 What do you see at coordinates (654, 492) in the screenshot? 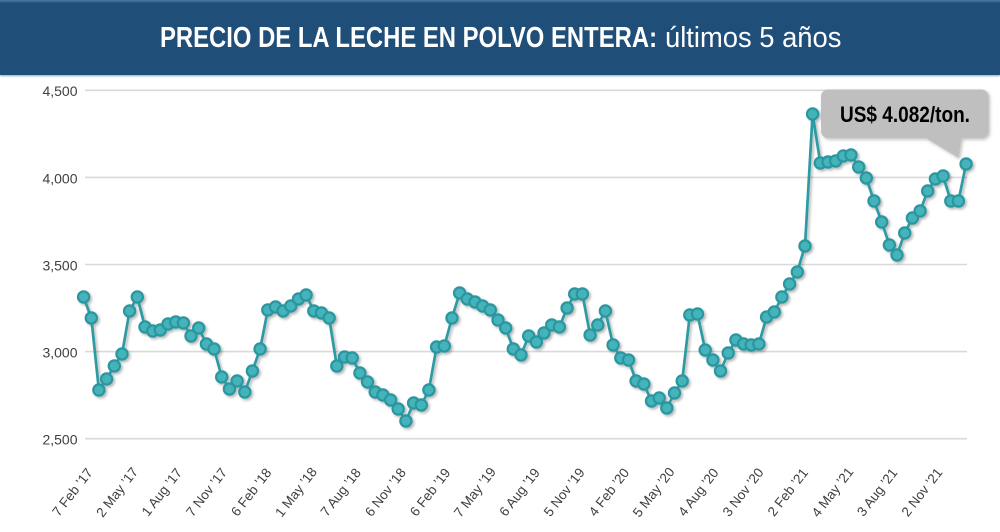
I see `svg-text: 5 May ’20` at bounding box center [654, 492].